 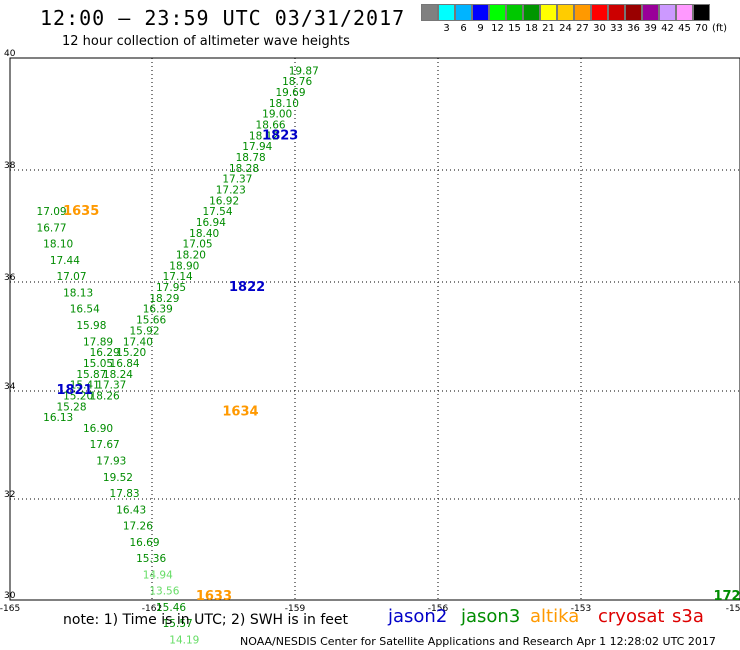 I want to click on wave-height-value: 17.94, so click(x=257, y=147).